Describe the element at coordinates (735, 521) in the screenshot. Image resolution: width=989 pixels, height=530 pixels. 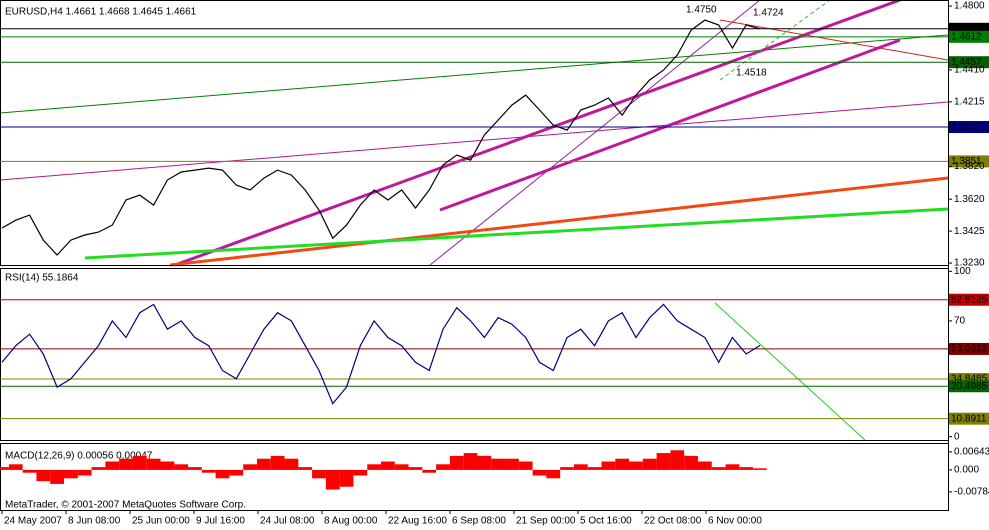
I see `time-label: 6 Nov 00:00` at that location.